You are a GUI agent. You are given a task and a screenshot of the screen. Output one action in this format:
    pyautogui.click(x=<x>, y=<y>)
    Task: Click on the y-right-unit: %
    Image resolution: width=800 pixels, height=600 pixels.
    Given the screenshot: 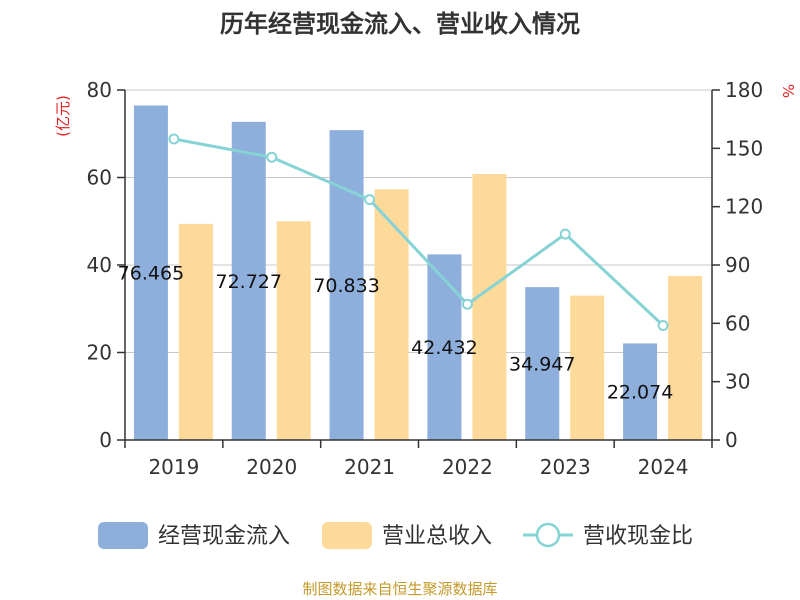 What is the action you would take?
    pyautogui.click(x=788, y=91)
    